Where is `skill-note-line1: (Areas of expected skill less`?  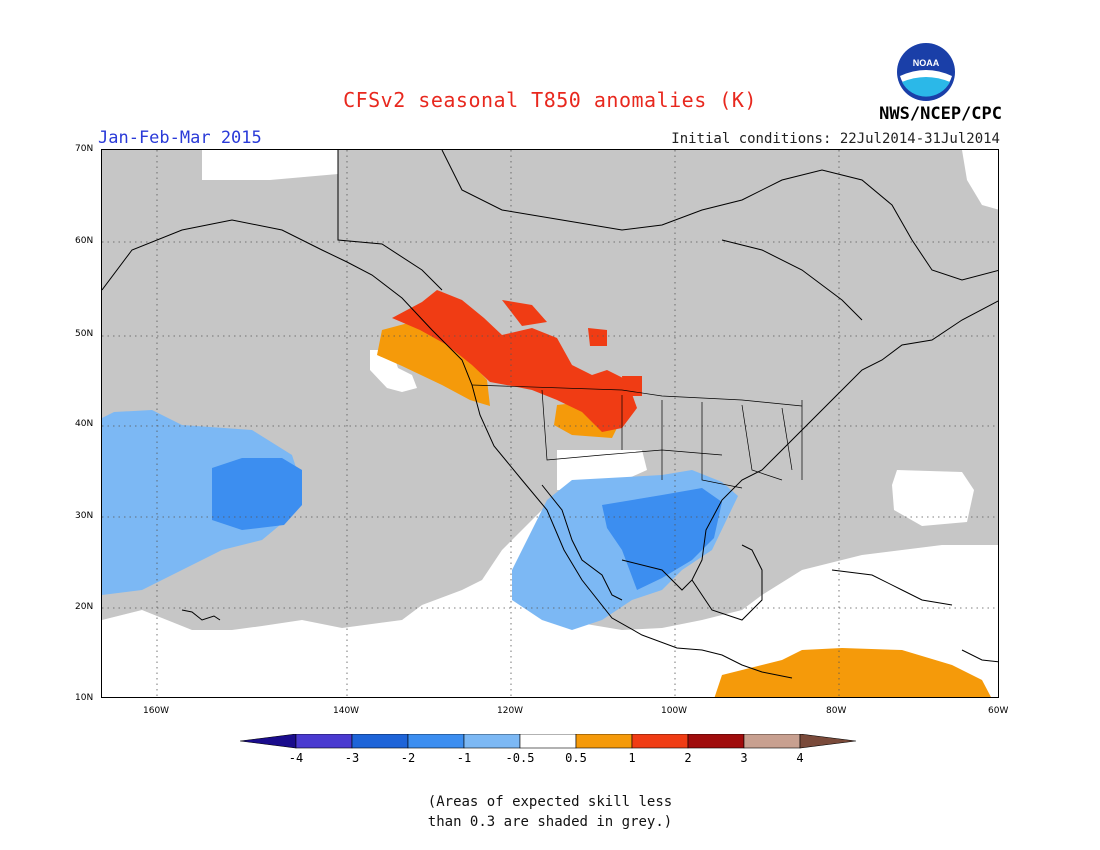 skill-note-line1: (Areas of expected skill less is located at coordinates (550, 802).